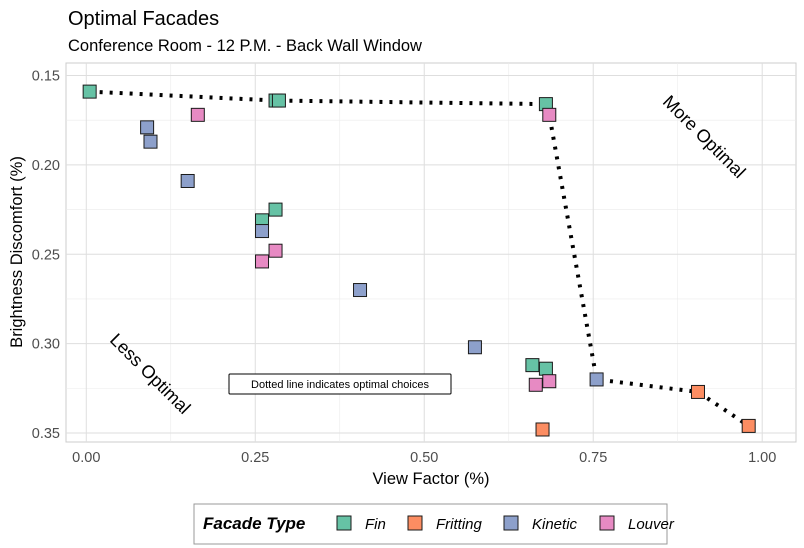 Image resolution: width=804 pixels, height=548 pixels. I want to click on legend-box, so click(430, 524).